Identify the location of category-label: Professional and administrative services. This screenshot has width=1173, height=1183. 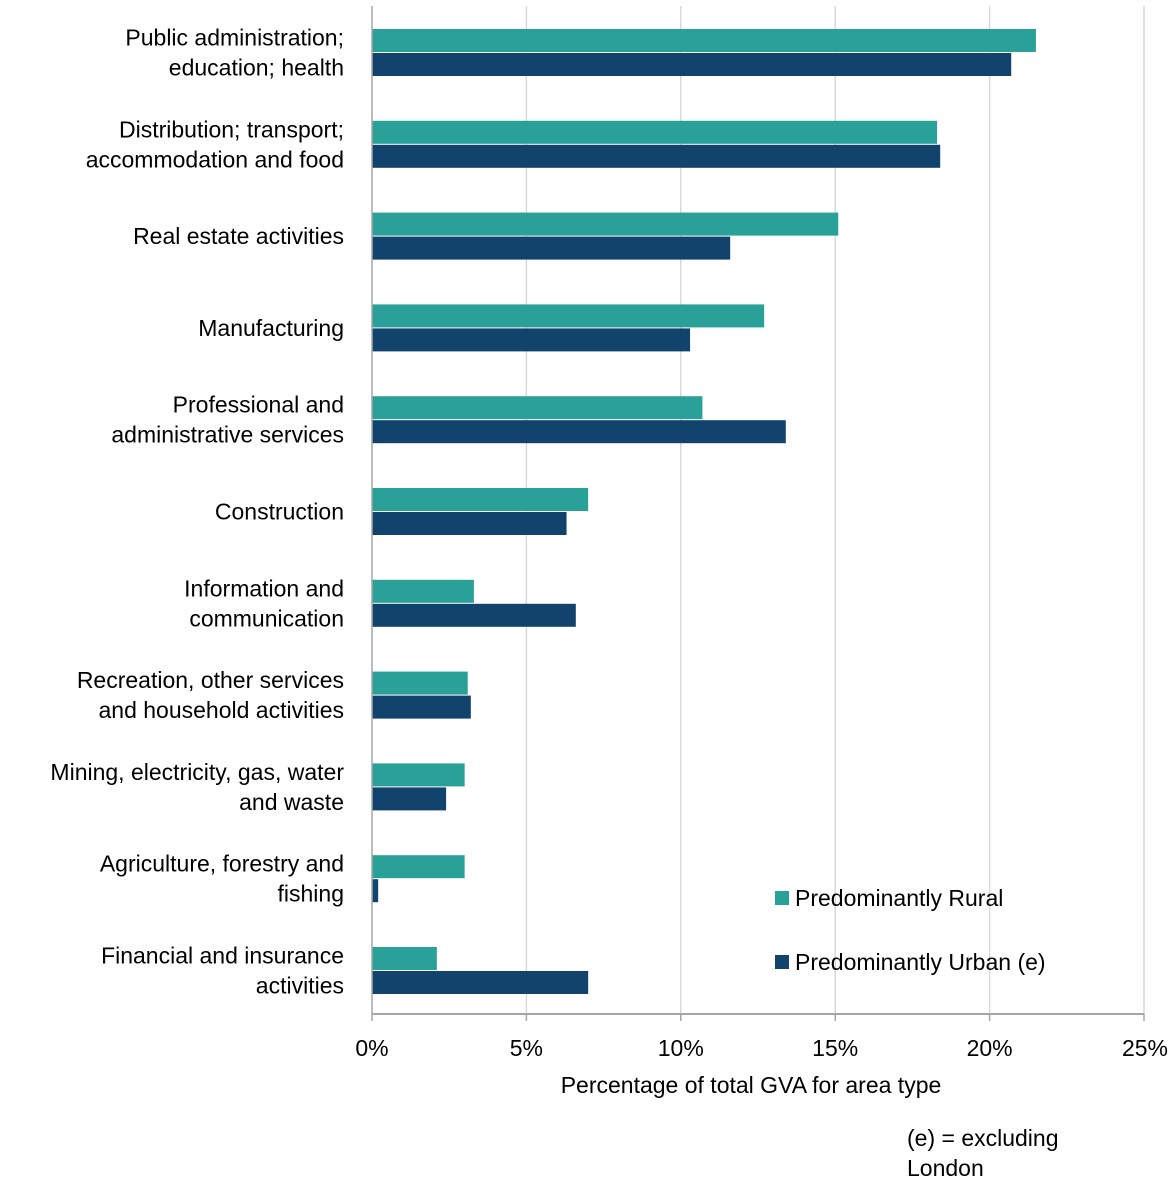
(227, 420).